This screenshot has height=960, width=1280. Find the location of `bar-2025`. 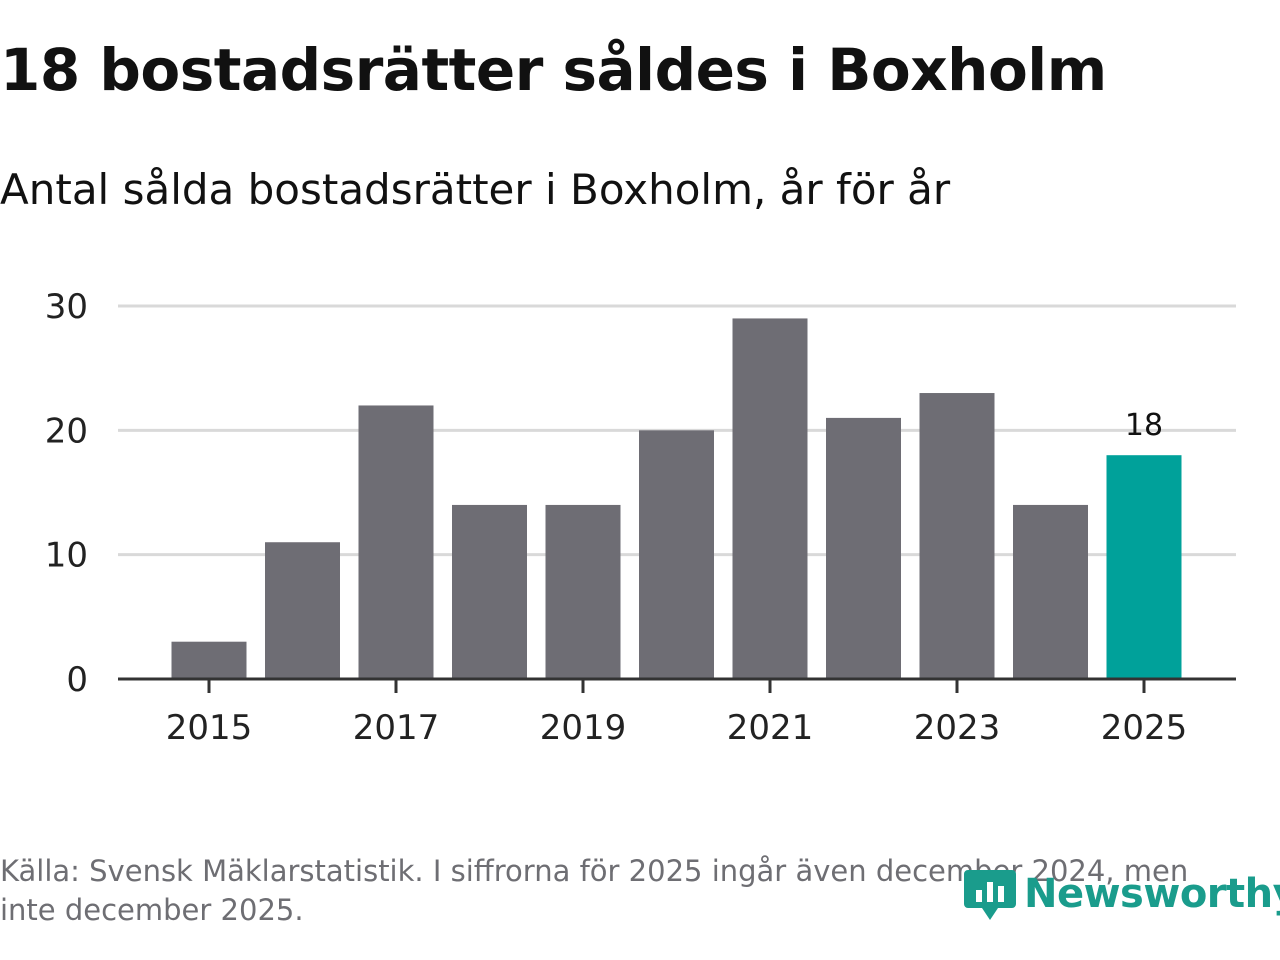

bar-2025 is located at coordinates (1144, 567).